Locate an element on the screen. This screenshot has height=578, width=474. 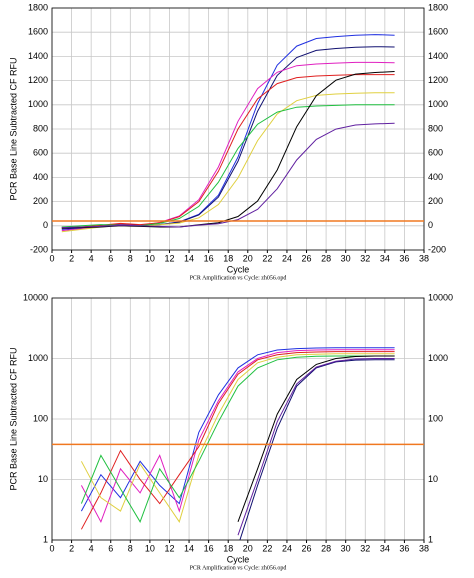
y2-tick-label: 1800 is located at coordinates (438, 7).